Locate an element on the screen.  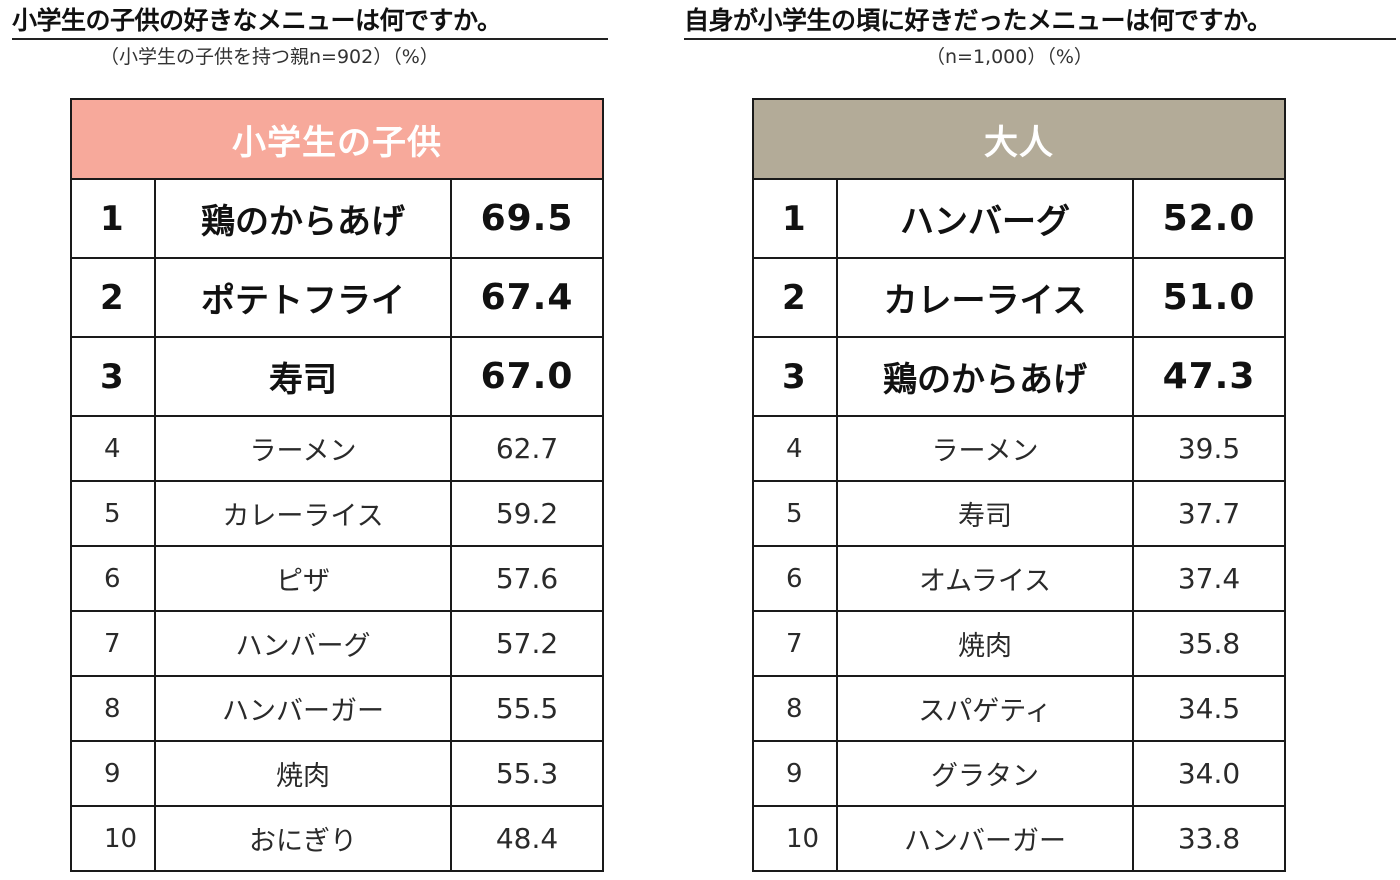
table-row: 7 ハンバーグ 57.2 is located at coordinates (337, 643).